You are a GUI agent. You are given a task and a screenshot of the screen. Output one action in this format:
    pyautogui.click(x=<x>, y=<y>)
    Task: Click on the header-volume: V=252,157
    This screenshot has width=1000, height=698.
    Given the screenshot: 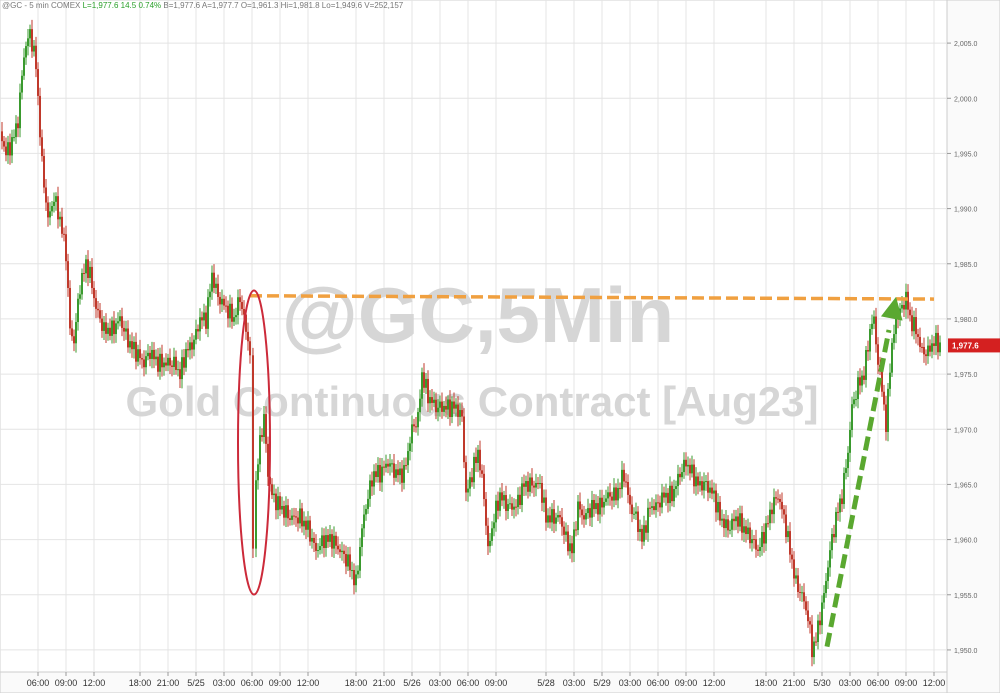 What is the action you would take?
    pyautogui.click(x=384, y=5)
    